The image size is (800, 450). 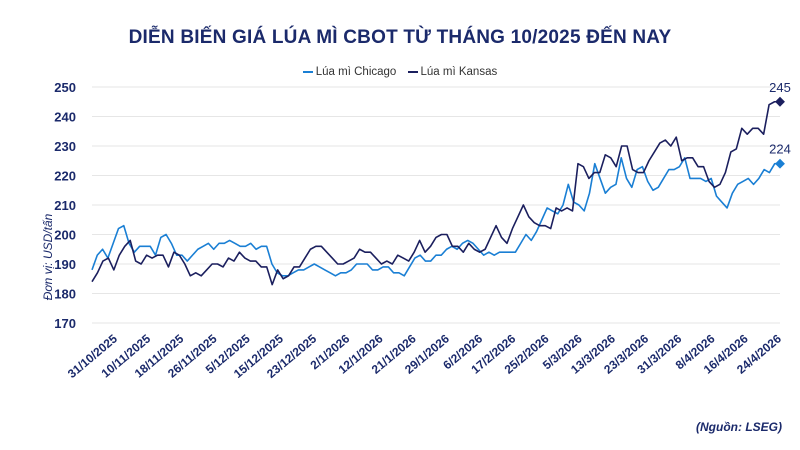 I want to click on y-tick-label: 180, so click(x=65, y=294).